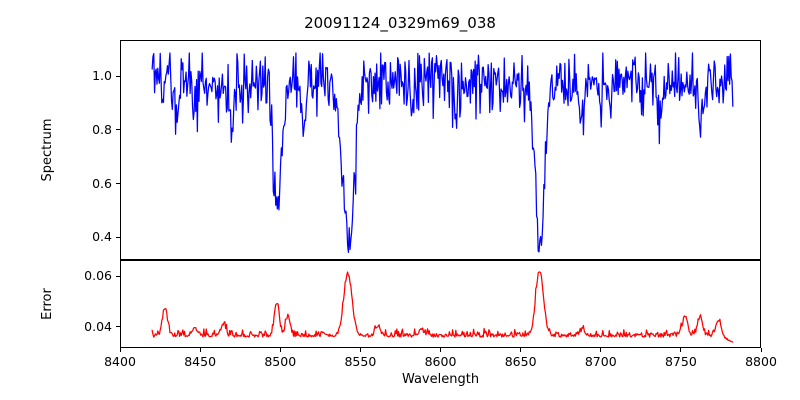 This screenshot has width=800, height=400. I want to click on x-axis-tick-label: 8650, so click(520, 361).